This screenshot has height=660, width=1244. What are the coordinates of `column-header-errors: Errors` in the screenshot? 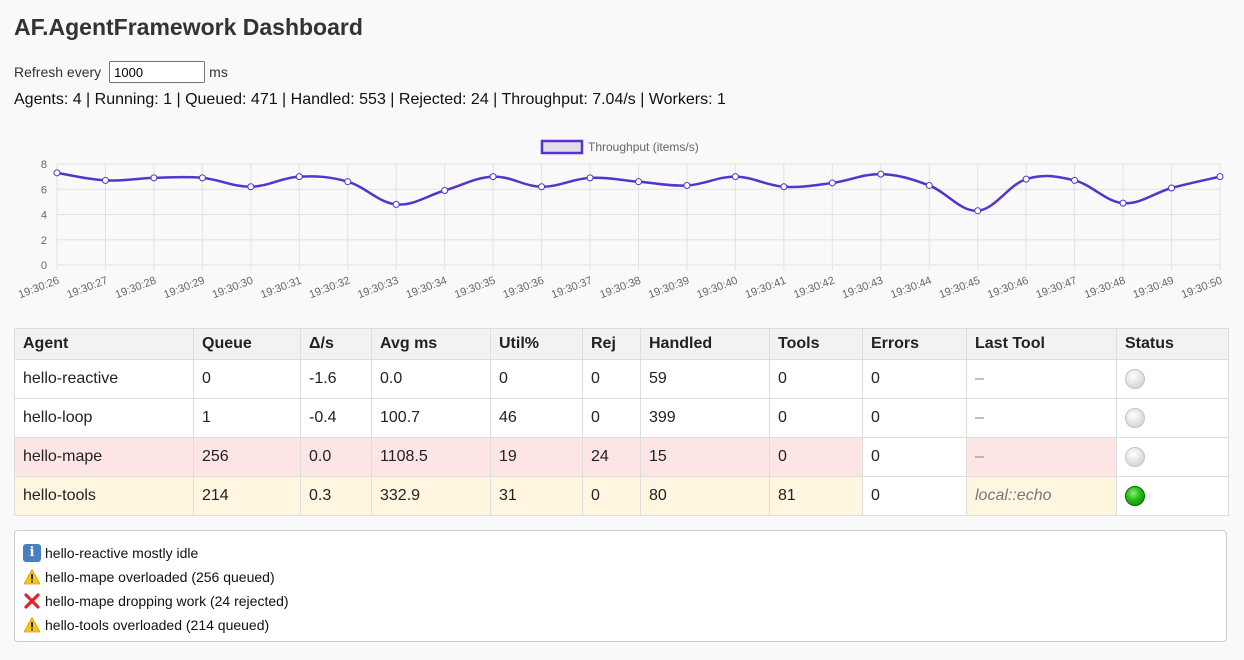 It's located at (914, 344).